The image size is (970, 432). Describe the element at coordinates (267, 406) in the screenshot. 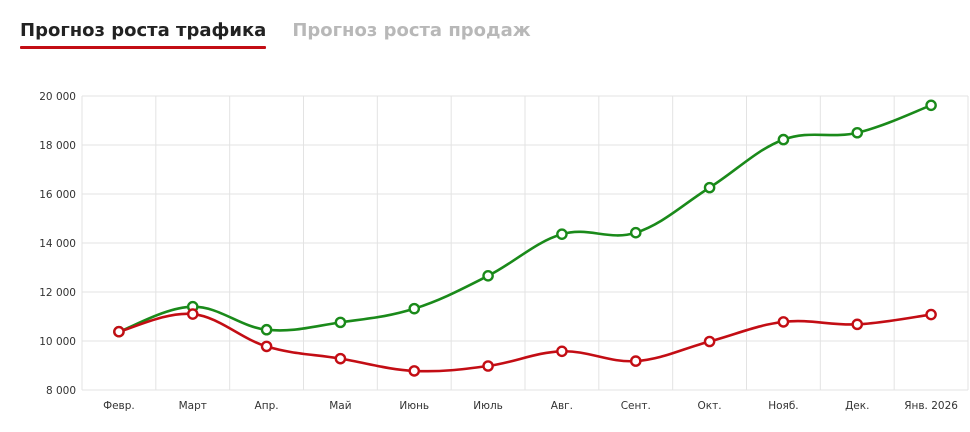

I see `x-tick-label: Апр.` at that location.